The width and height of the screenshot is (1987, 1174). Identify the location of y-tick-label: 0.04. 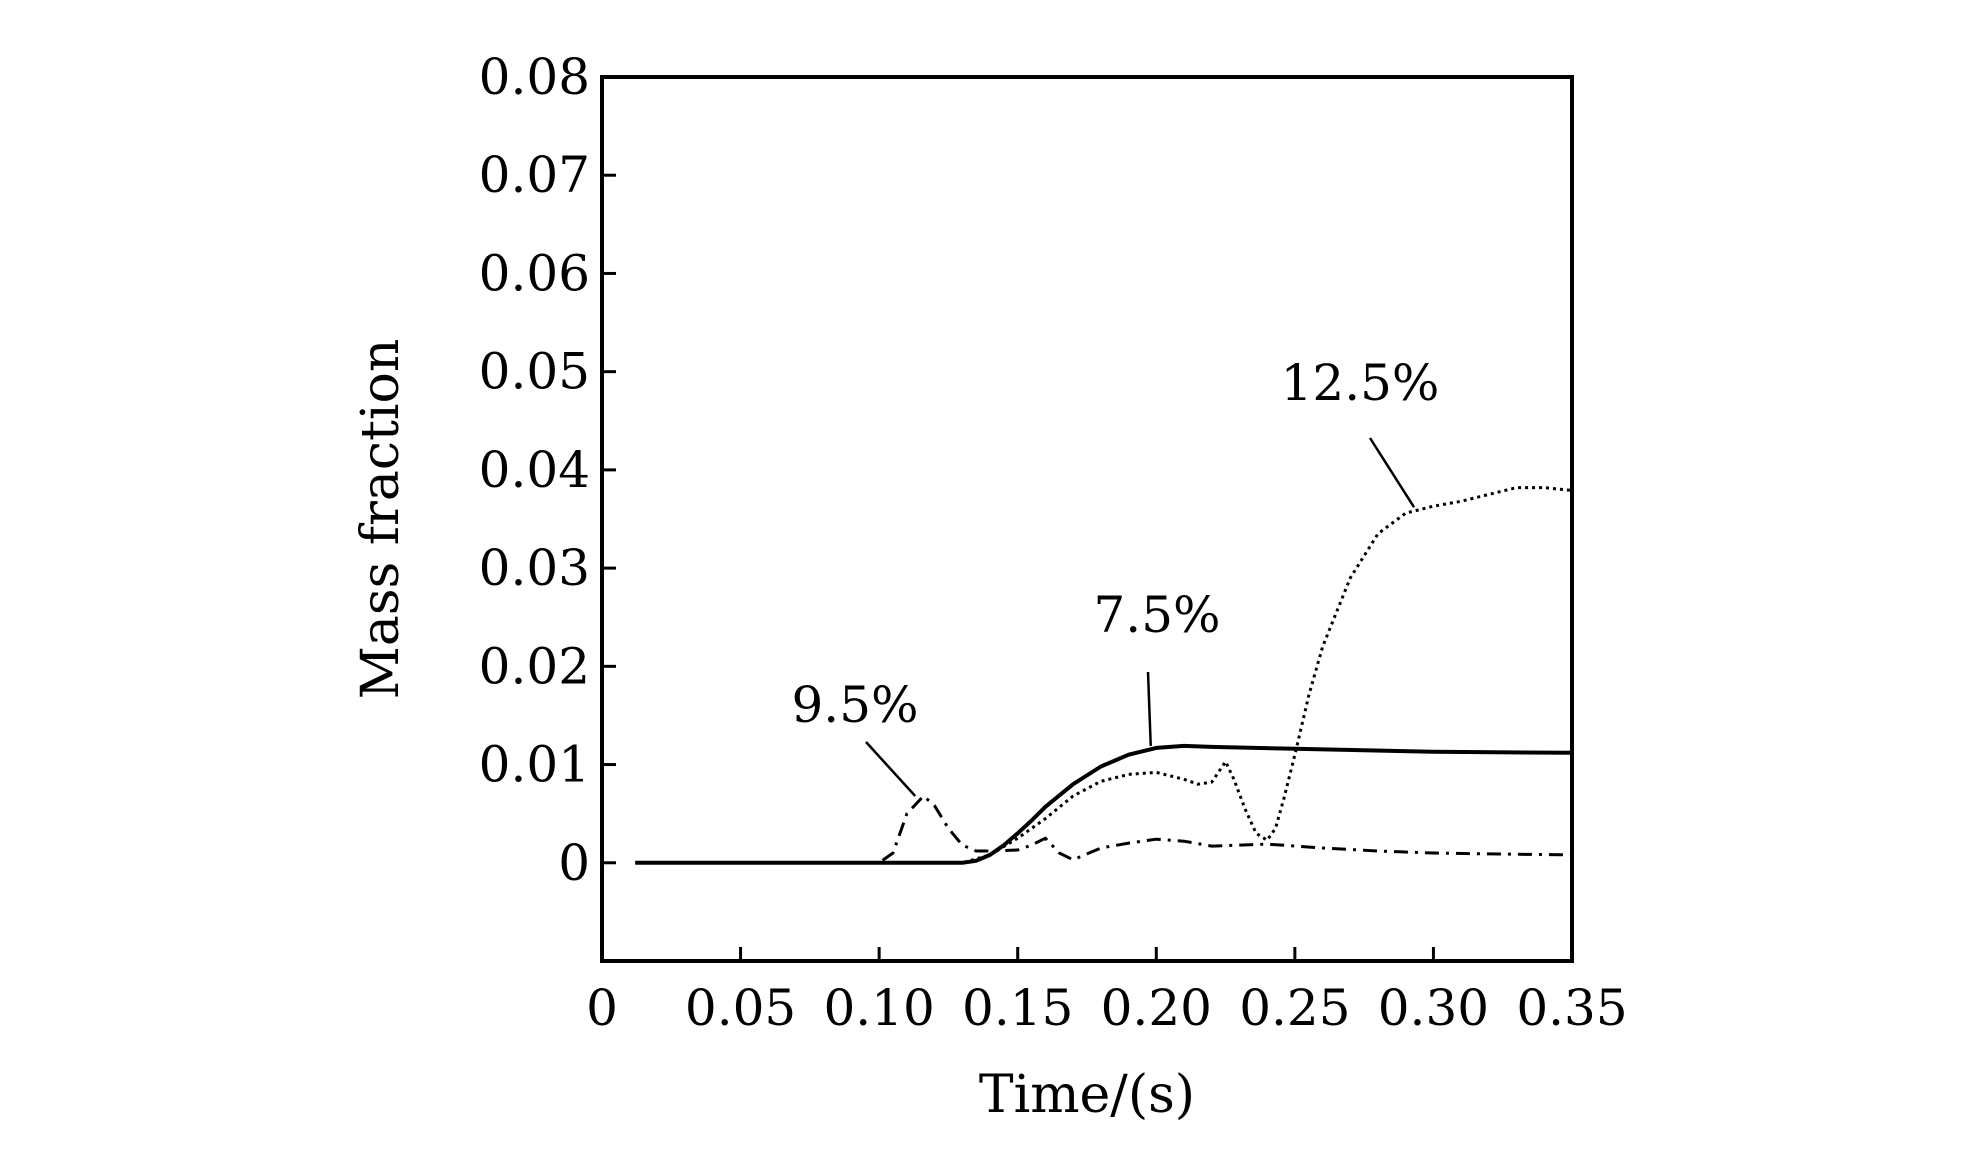
(534, 470).